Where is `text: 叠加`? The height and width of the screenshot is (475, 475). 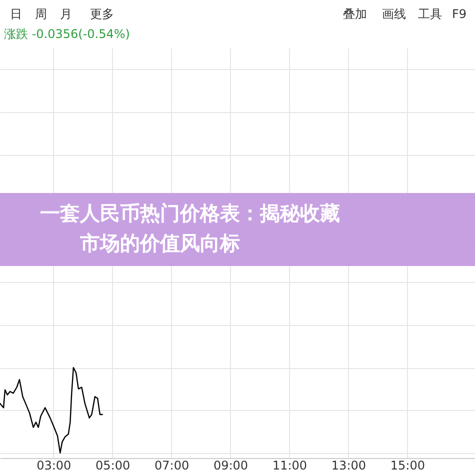
text: 叠加 is located at coordinates (355, 14).